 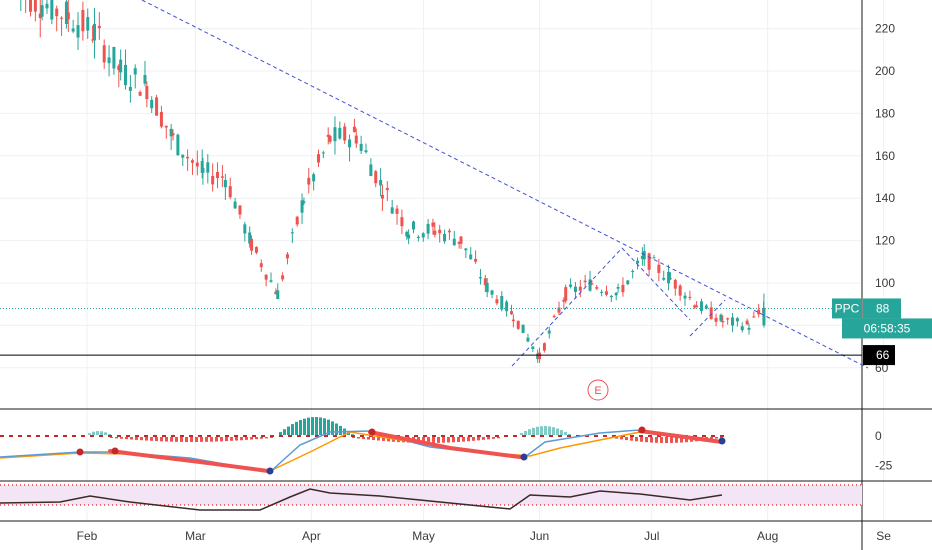 I want to click on osc-band-fill, so click(x=431, y=495).